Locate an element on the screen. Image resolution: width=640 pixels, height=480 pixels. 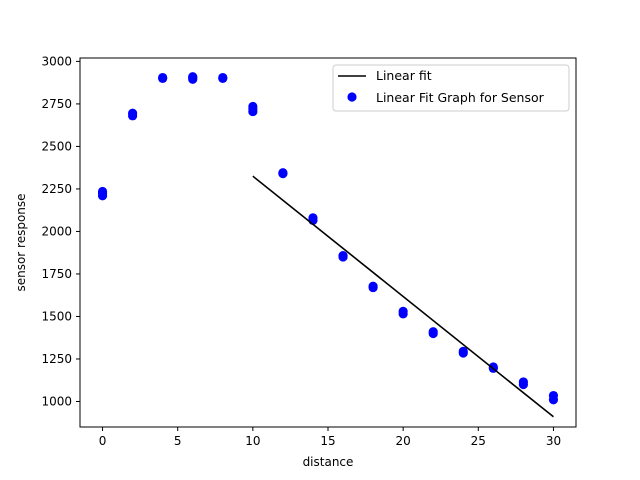
y-tick-label: 1500 is located at coordinates (56, 316).